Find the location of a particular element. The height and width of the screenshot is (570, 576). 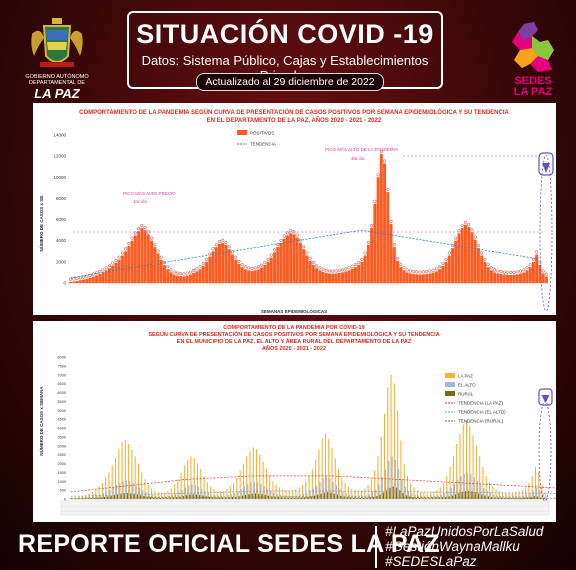

annotation-fourth-wave-text: PICO MÁS ALTO DE LA PANDEMIA is located at coordinates (361, 149).